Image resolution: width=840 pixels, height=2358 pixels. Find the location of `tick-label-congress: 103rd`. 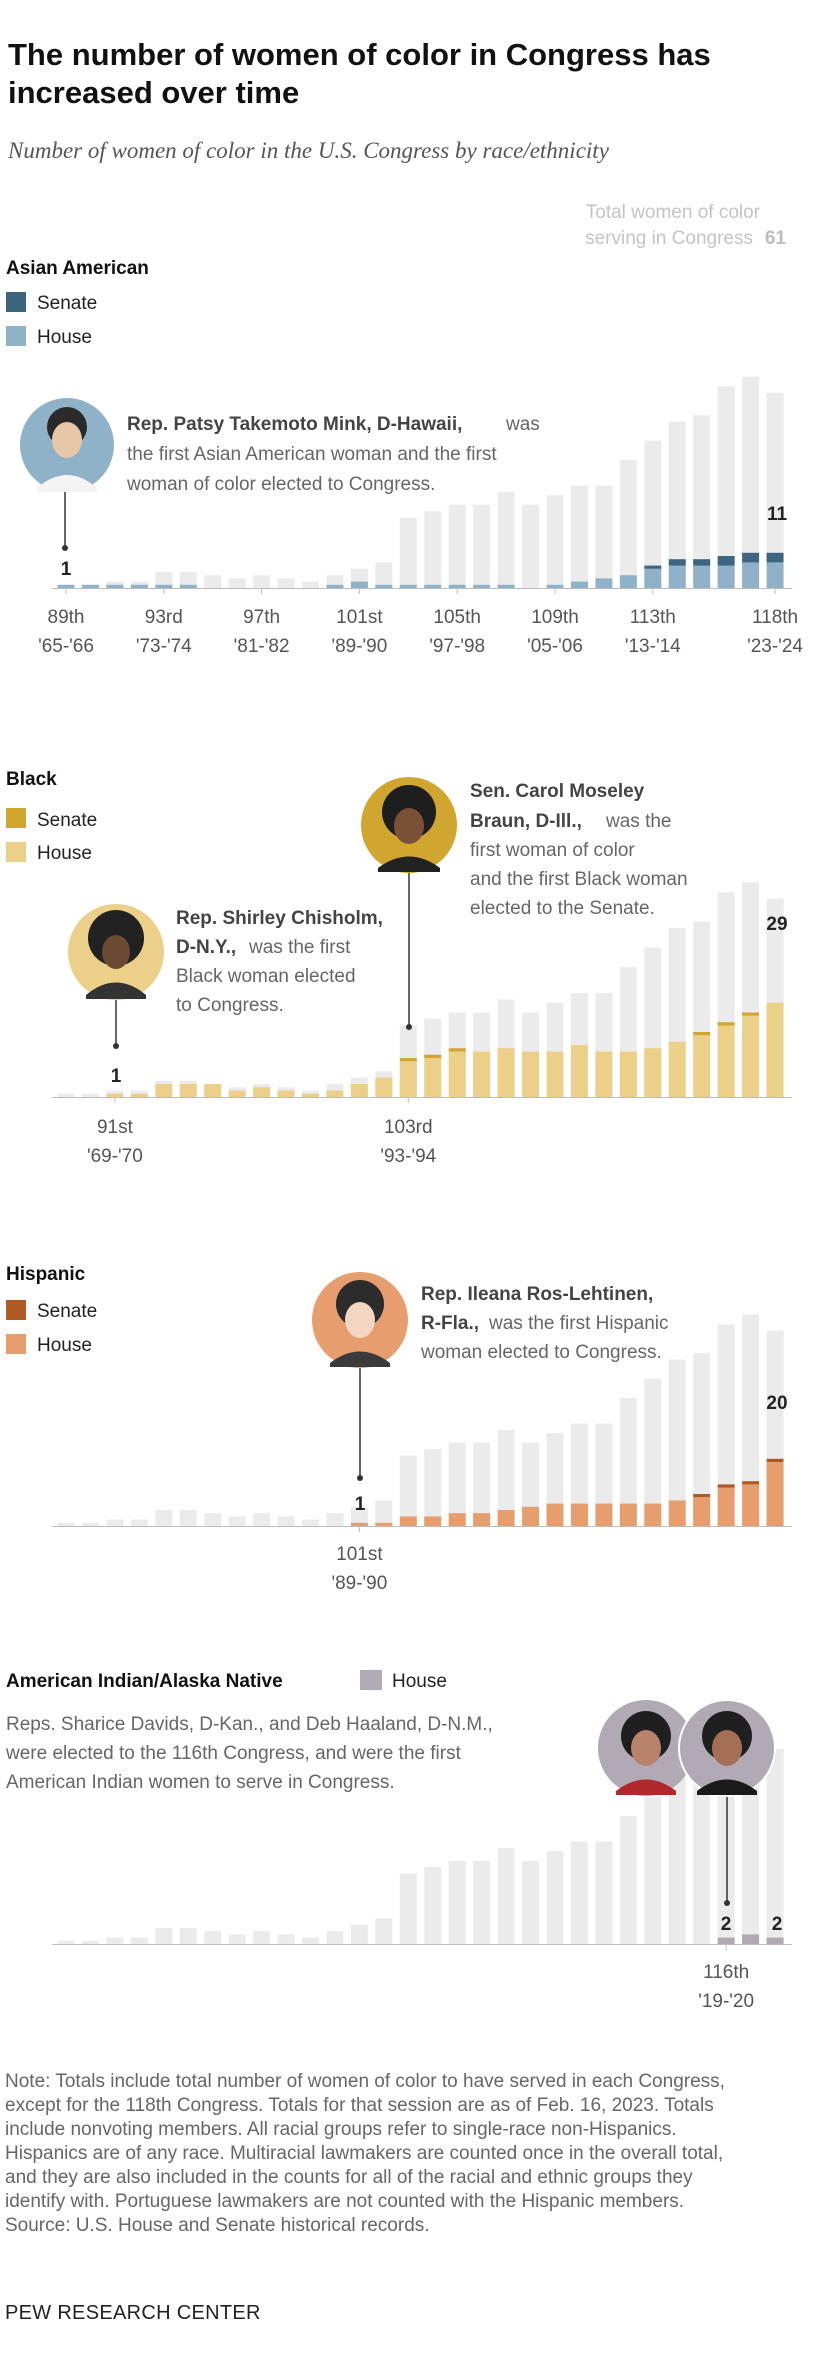

tick-label-congress: 103rd is located at coordinates (408, 1127).